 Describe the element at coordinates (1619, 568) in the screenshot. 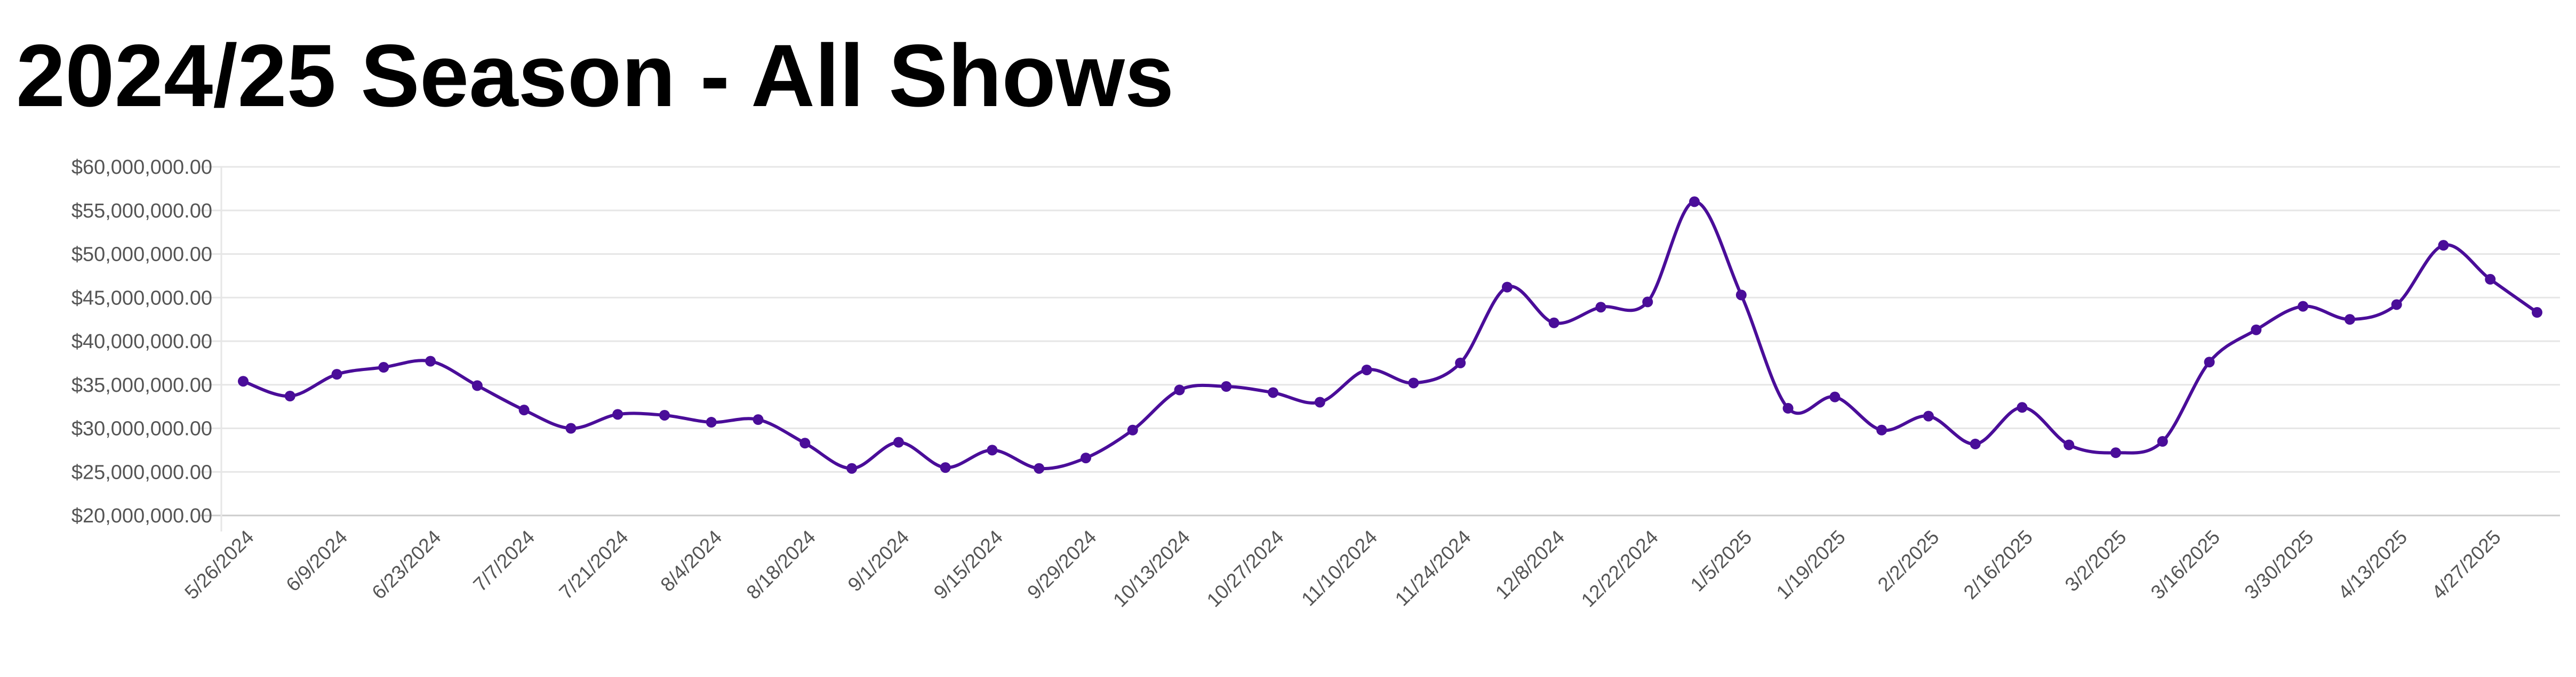

I see `x-tick-label: 12/22/2024` at that location.